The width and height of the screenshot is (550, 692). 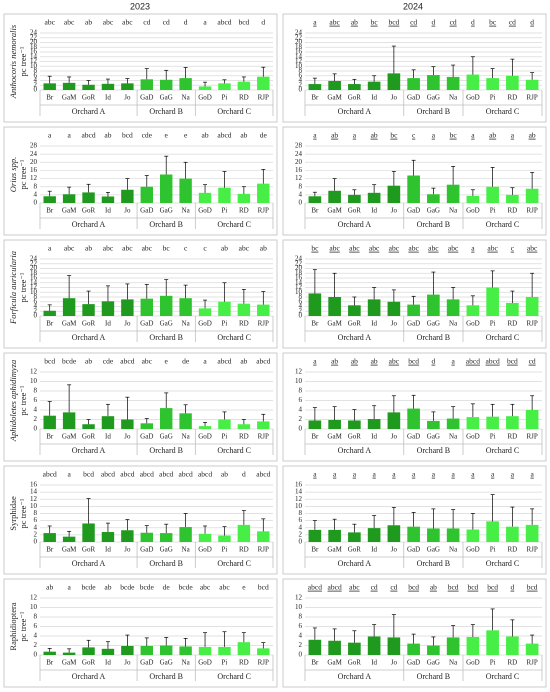 What do you see at coordinates (167, 587) in the screenshot?
I see `significance-letter: de` at bounding box center [167, 587].